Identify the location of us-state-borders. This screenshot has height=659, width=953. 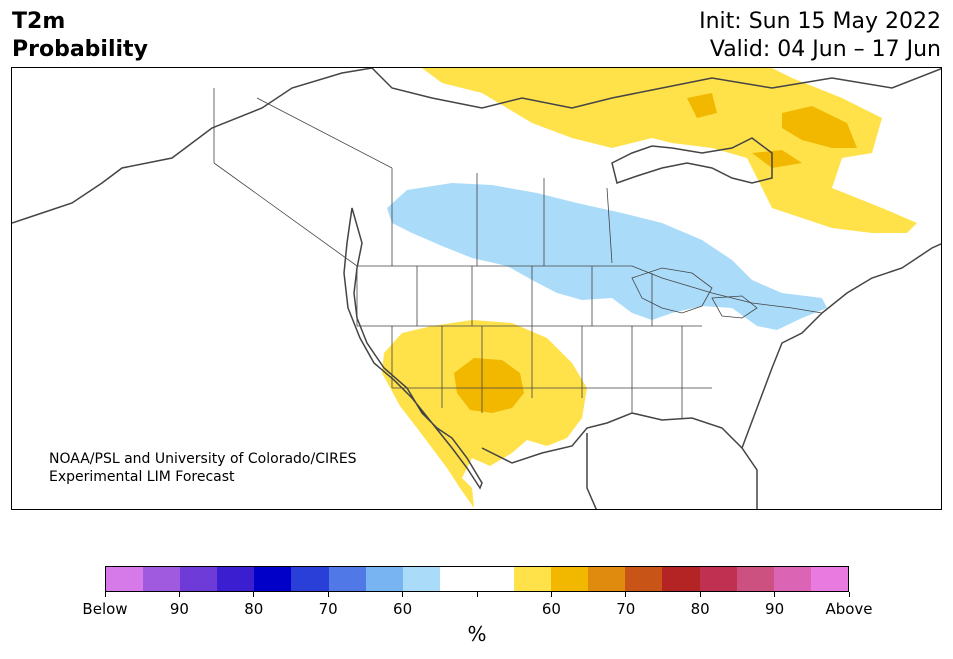
(534, 342).